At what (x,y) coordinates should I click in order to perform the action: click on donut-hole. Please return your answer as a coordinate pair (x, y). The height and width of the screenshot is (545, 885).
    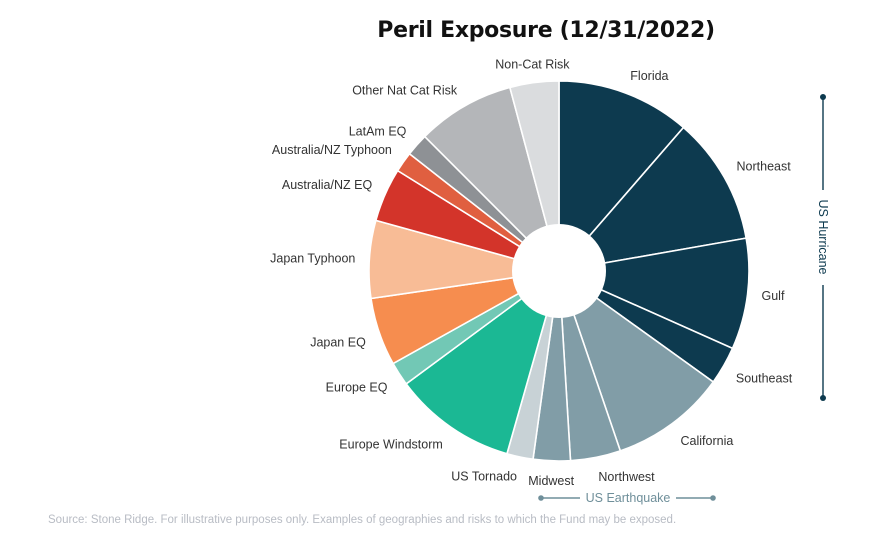
    Looking at the image, I should click on (559, 271).